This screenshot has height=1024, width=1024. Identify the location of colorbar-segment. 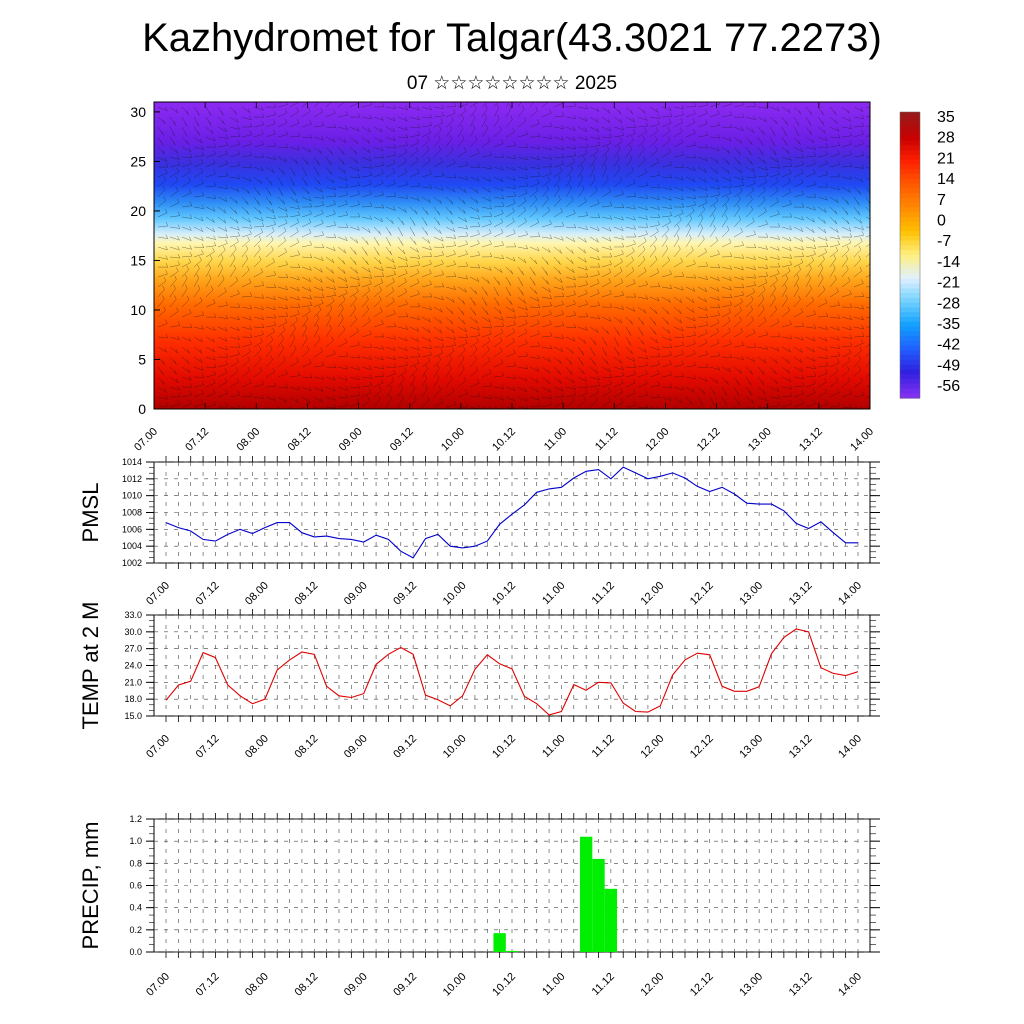
(910, 153).